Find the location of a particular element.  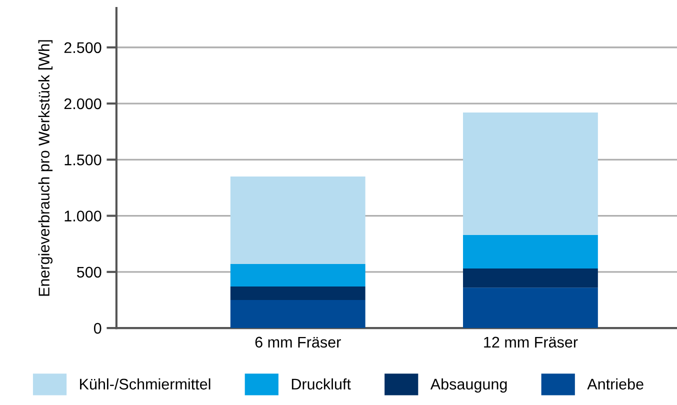

y-tick-label: 2.500 is located at coordinates (83, 48).